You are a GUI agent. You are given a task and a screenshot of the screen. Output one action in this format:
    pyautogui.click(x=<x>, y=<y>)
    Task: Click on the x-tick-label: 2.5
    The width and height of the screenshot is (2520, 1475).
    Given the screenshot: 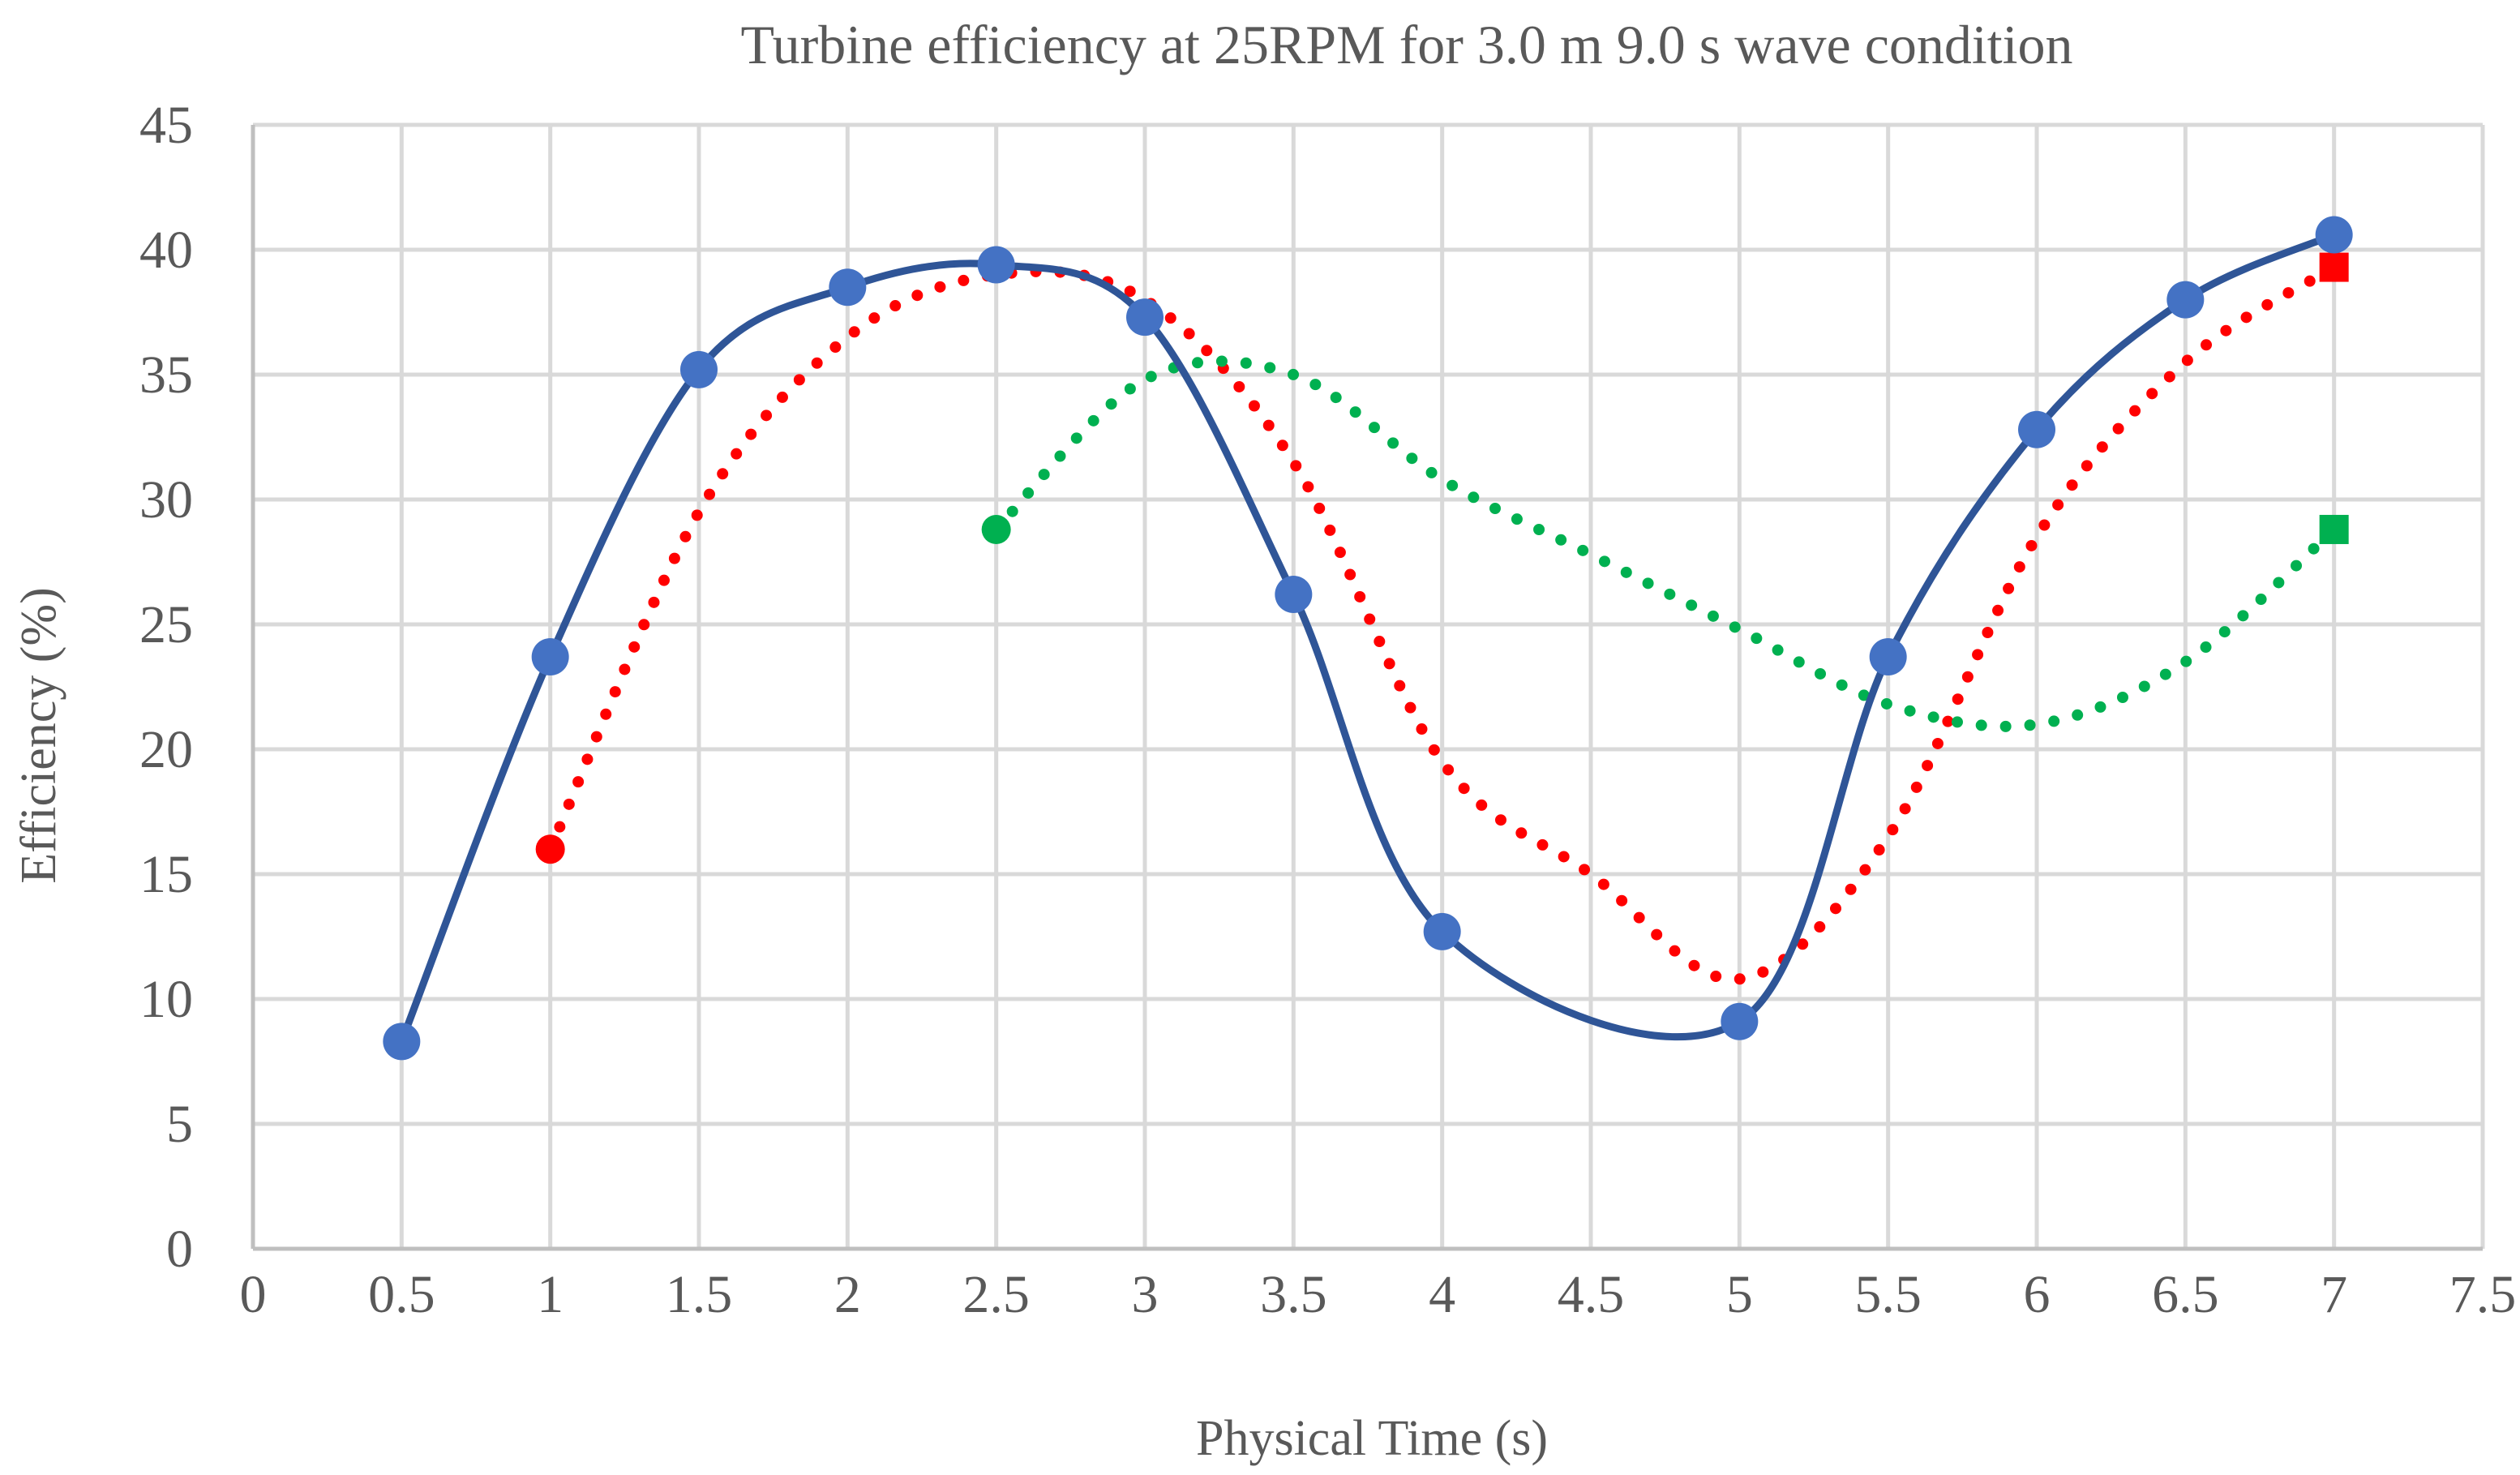 What is the action you would take?
    pyautogui.click(x=996, y=1294)
    